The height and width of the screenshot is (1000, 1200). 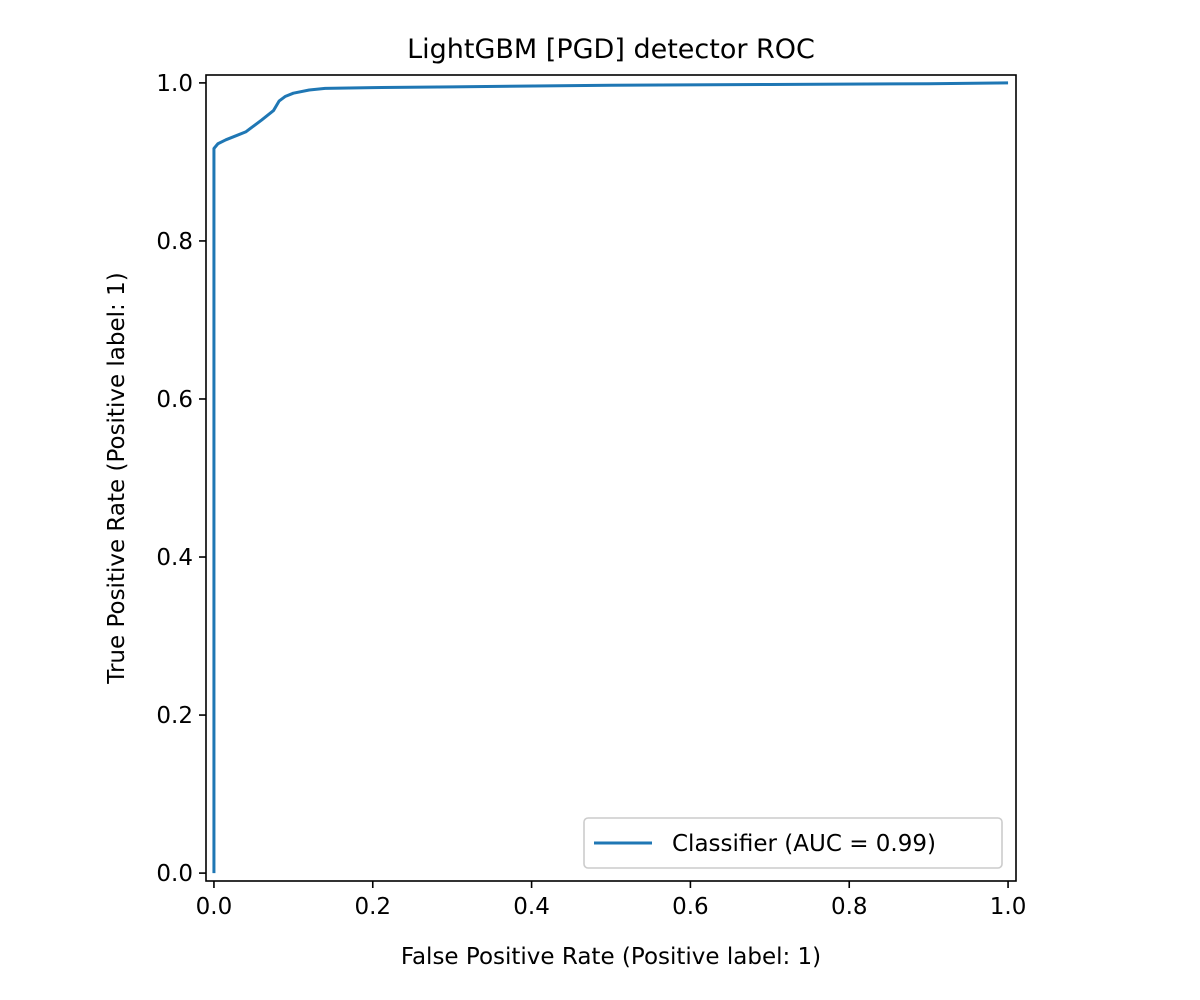 What do you see at coordinates (611, 900) in the screenshot?
I see `x-axis-ticks: 0.0 0.2 0.4 0.6 0.8 1.0` at bounding box center [611, 900].